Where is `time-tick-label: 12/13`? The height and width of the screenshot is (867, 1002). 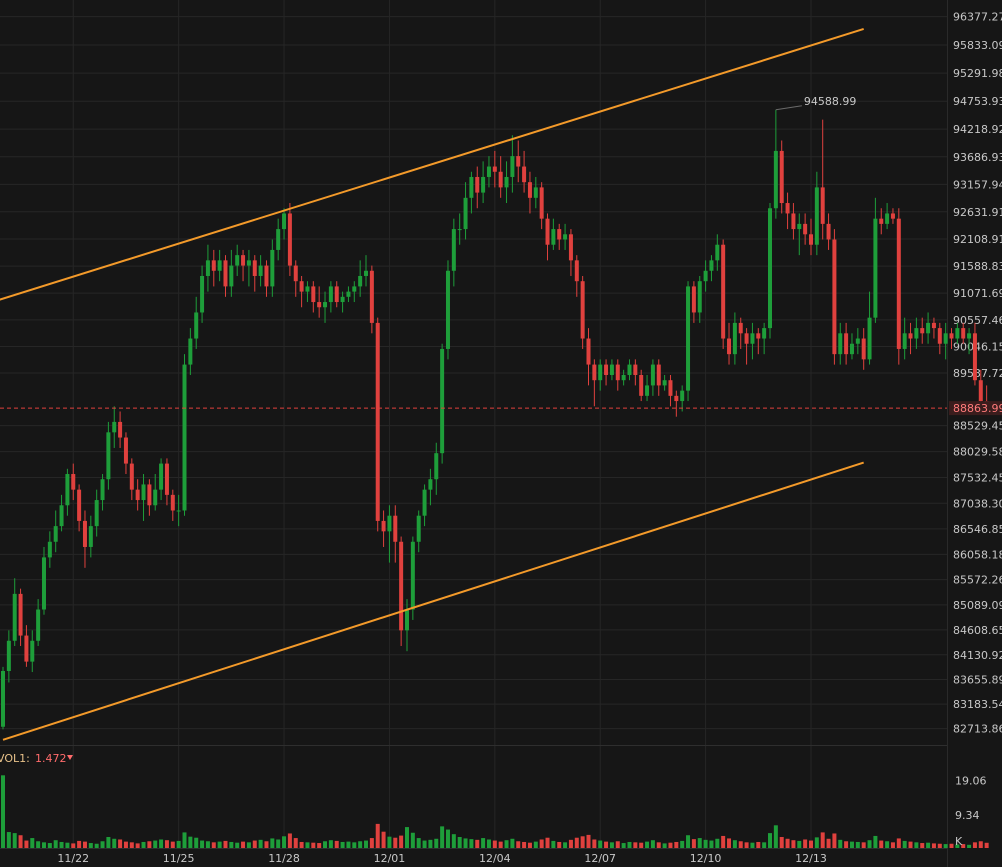
time-tick-label: 12/13 is located at coordinates (811, 858).